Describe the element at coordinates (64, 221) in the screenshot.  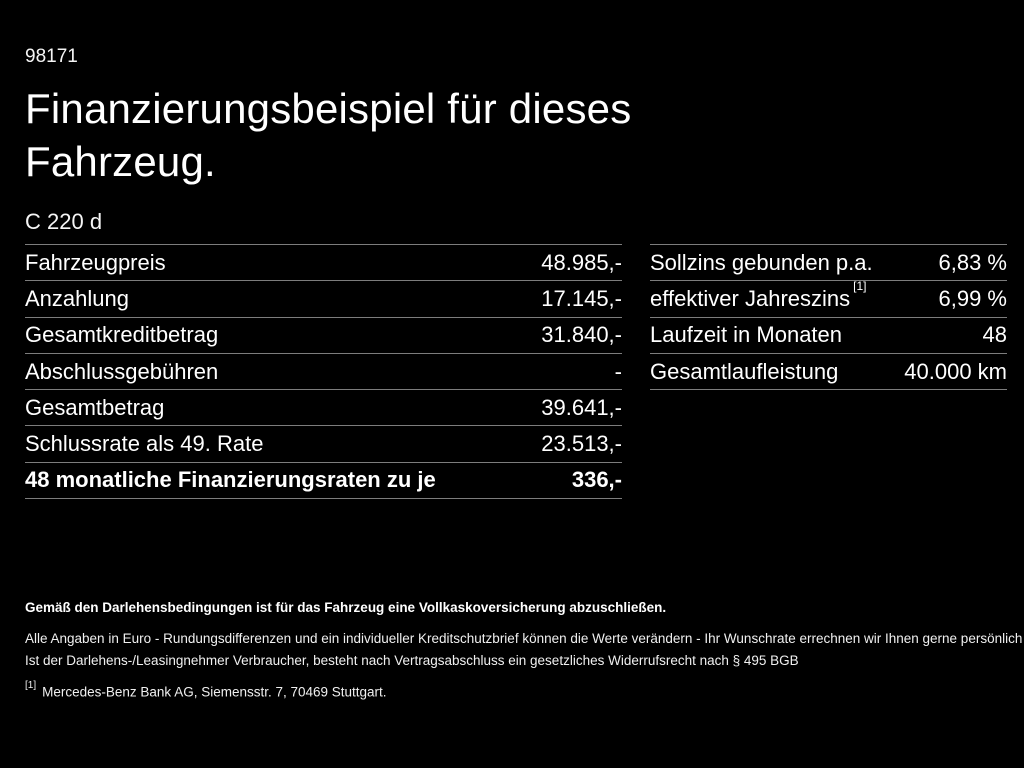
I see `vehicle-model: C 220 d` at that location.